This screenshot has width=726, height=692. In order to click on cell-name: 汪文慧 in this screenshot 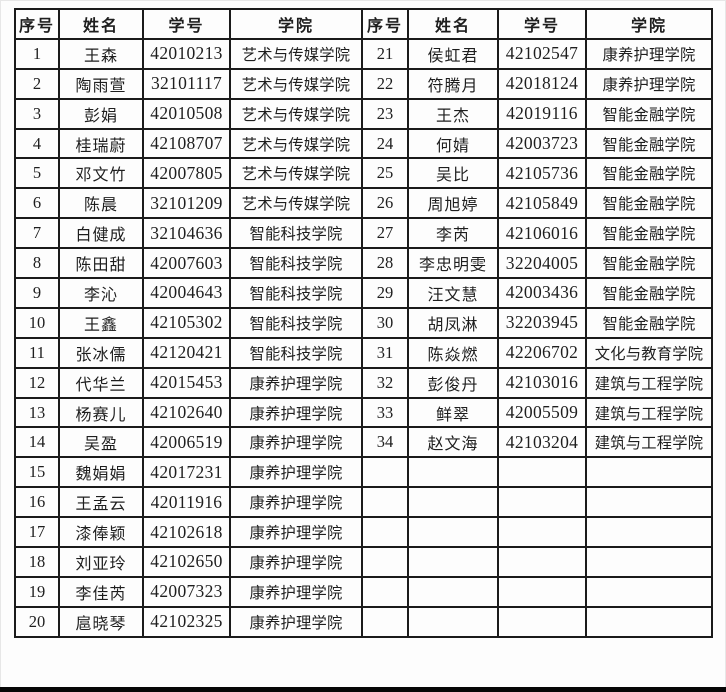, I will do `click(453, 293)`.